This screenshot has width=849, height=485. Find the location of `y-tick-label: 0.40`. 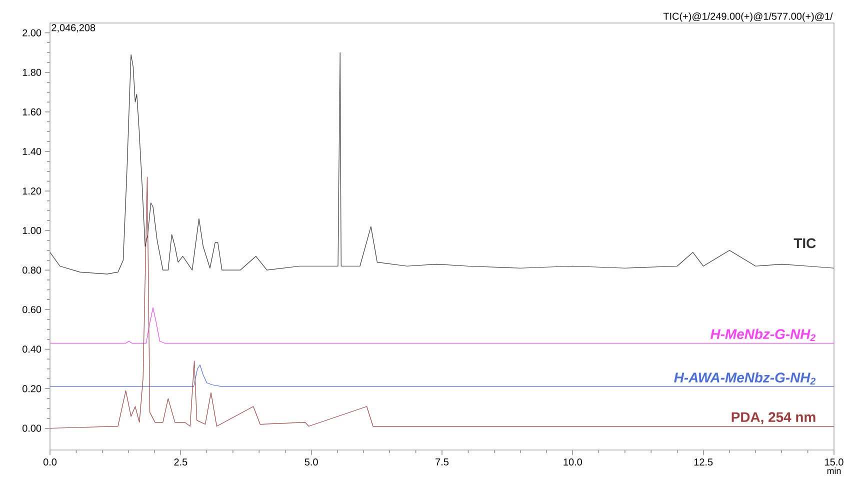

y-tick-label: 0.40 is located at coordinates (32, 349).